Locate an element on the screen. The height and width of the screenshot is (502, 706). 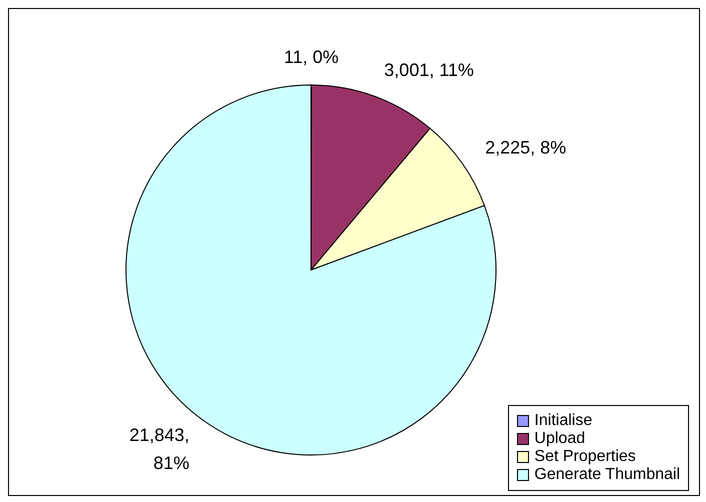
legend-label: Initialise is located at coordinates (563, 421).